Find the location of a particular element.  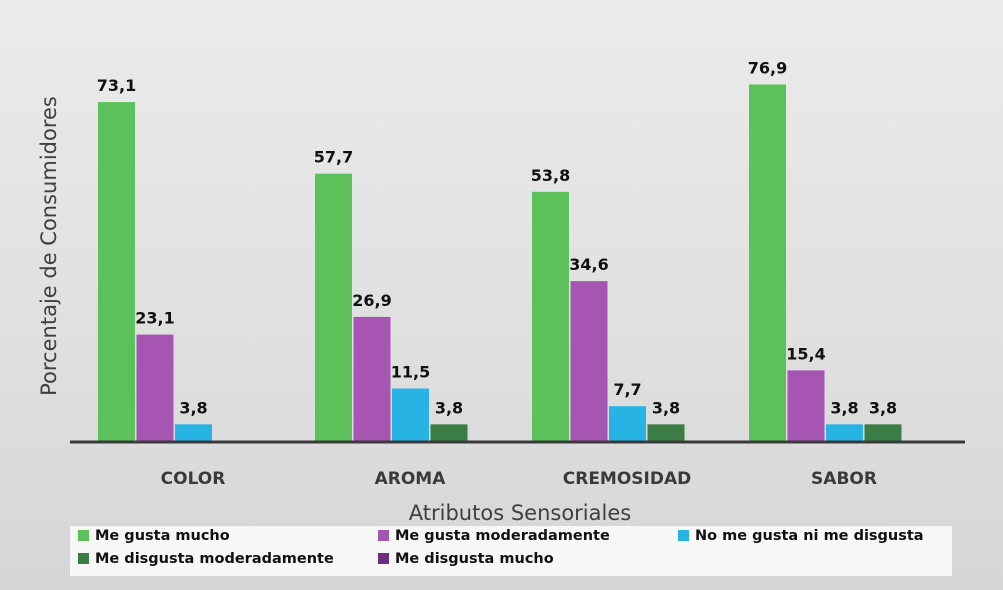

legend-label-0: Me gusta mucho is located at coordinates (162, 536).